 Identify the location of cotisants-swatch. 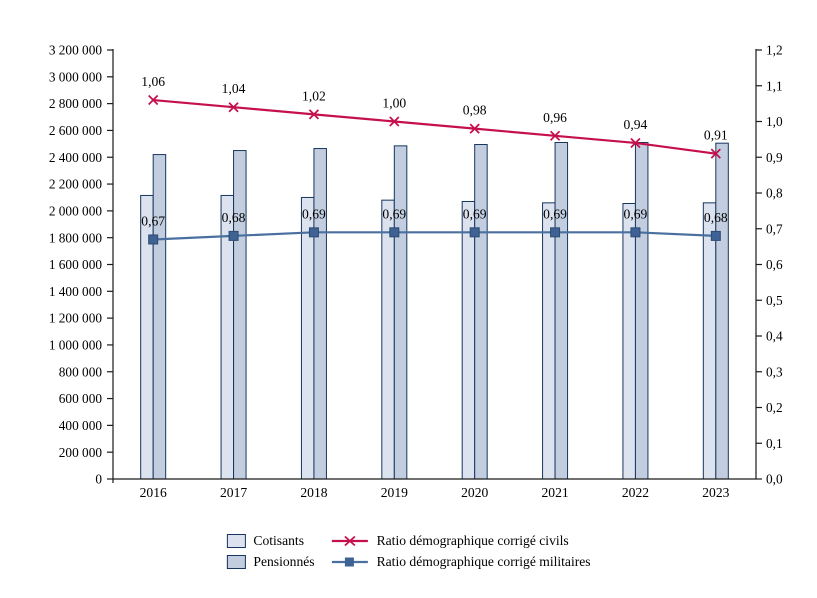
(236, 541).